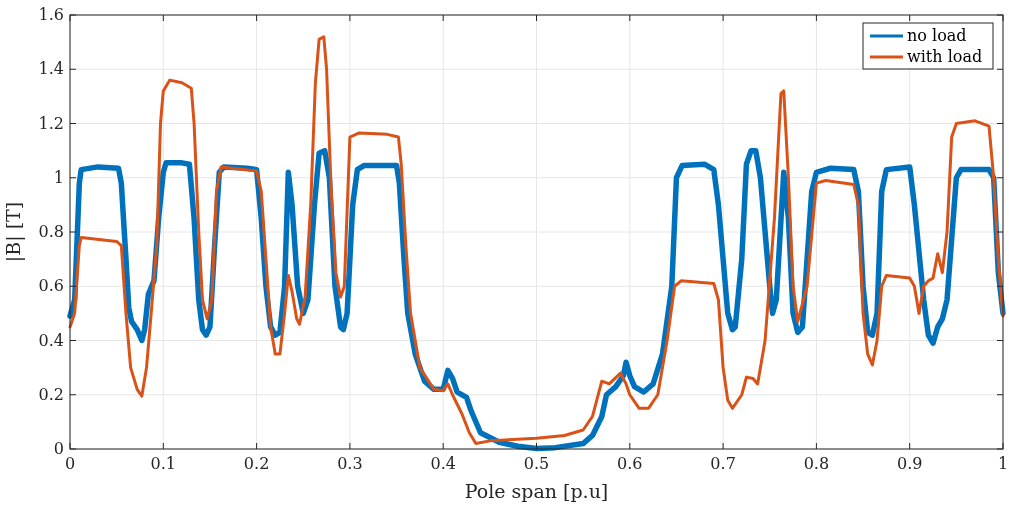 The image size is (1009, 512). I want to click on y-tick-label: 0.4, so click(51, 340).